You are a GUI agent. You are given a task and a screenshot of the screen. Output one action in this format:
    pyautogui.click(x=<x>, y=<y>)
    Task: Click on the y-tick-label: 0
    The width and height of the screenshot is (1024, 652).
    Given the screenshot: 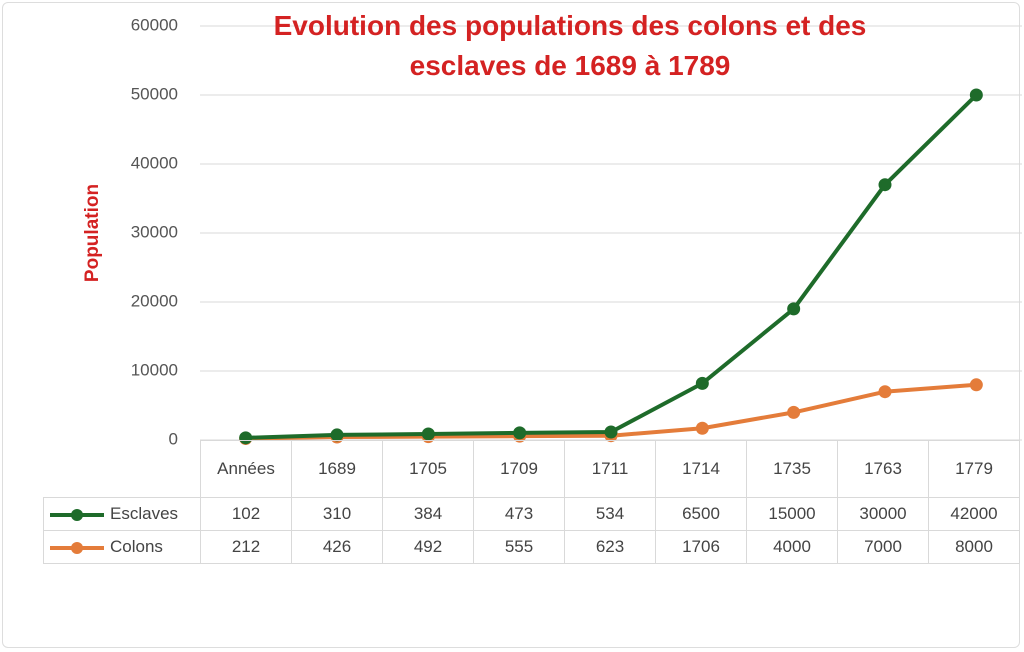 What is the action you would take?
    pyautogui.click(x=173, y=438)
    